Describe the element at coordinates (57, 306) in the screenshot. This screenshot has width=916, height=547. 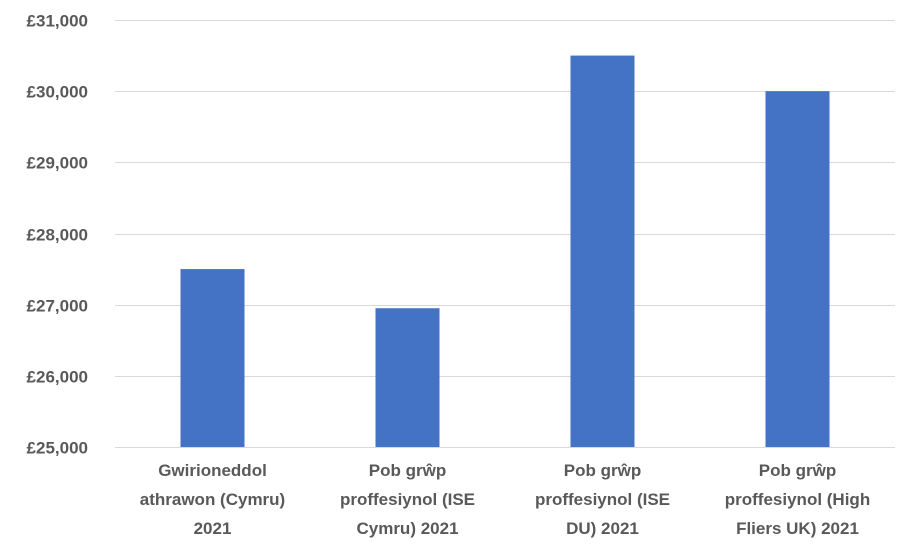
I see `y-tick-label: £27,000` at that location.